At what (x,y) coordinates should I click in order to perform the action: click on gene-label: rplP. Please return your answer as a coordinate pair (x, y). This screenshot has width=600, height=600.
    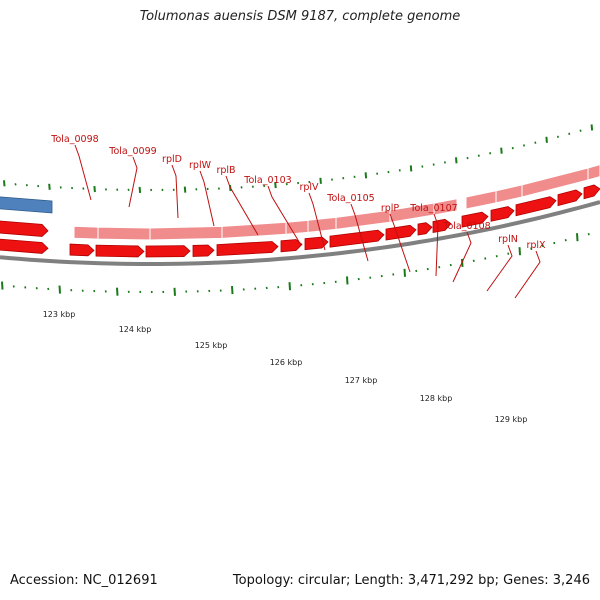
    Looking at the image, I should click on (390, 208).